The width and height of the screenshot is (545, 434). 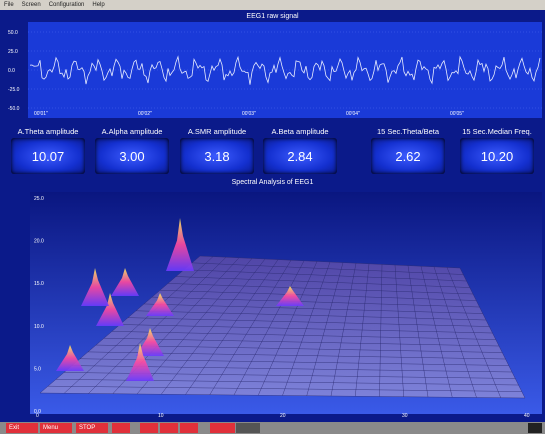 What do you see at coordinates (37, 416) in the screenshot?
I see `x-tick-label: 0` at bounding box center [37, 416].